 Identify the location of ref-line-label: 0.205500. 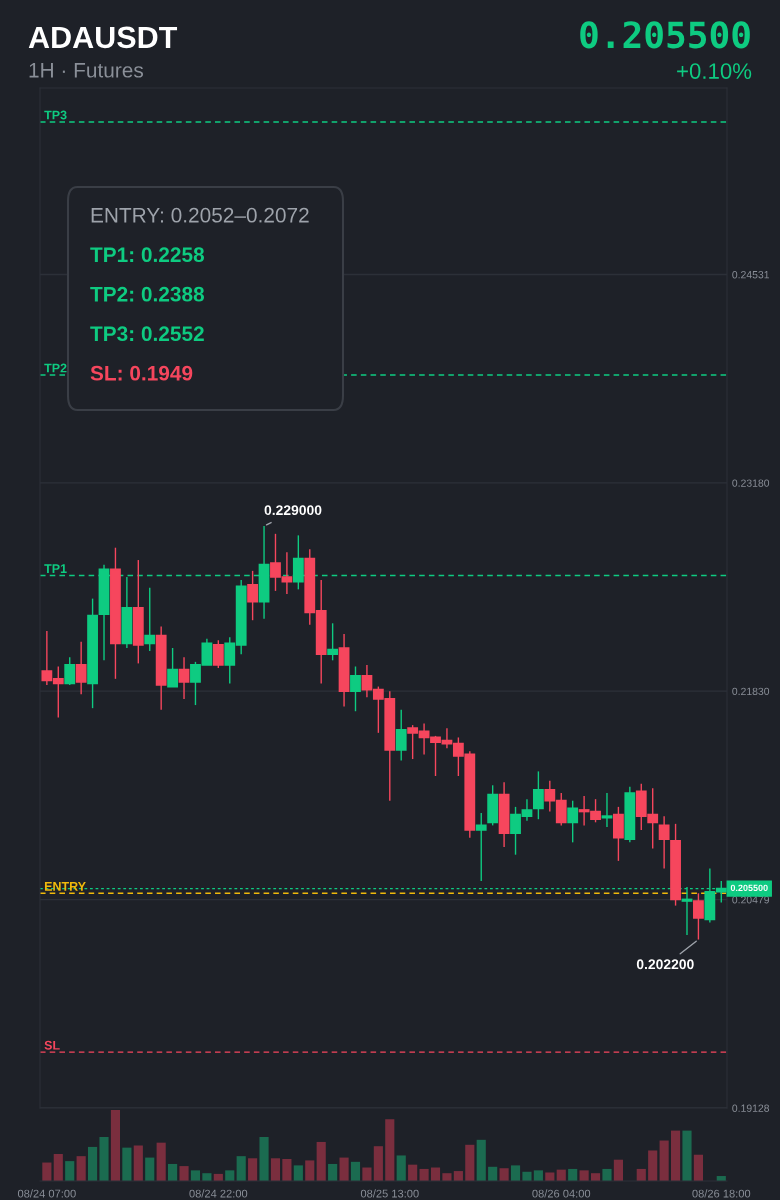
(749, 888).